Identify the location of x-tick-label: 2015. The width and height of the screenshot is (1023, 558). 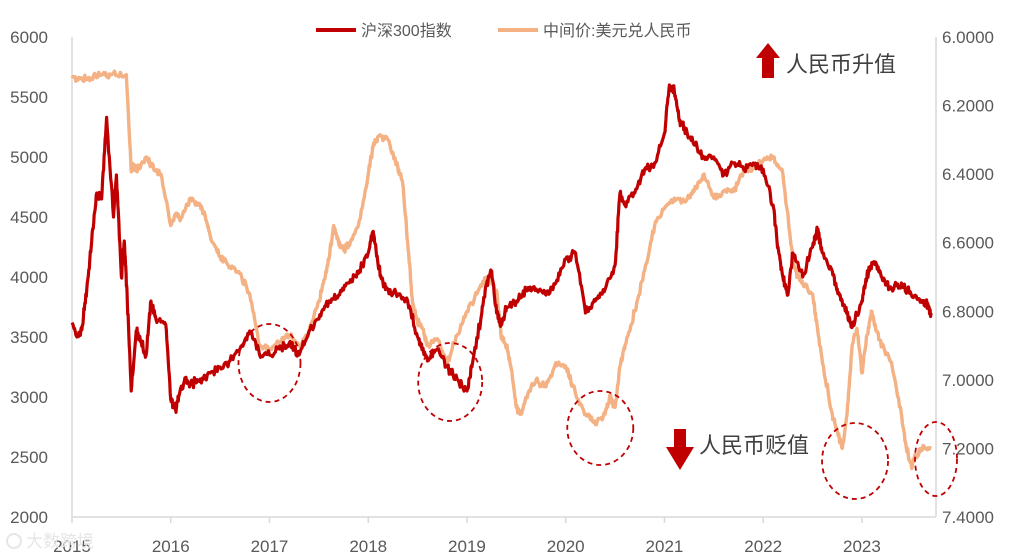
(72, 546).